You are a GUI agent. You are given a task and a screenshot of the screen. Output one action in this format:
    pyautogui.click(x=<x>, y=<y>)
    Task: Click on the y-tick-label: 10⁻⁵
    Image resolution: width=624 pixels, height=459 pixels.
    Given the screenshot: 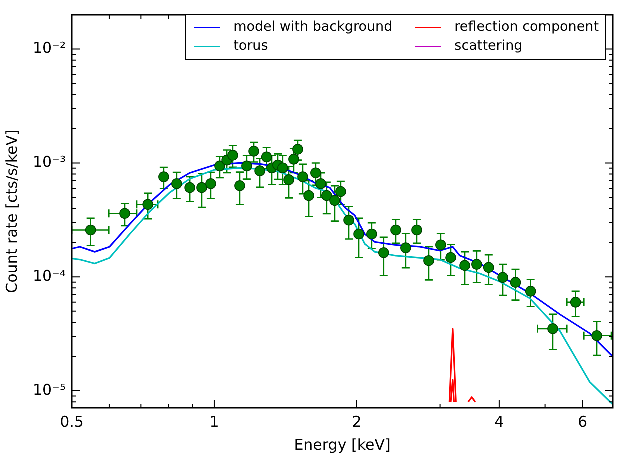 What is the action you would take?
    pyautogui.click(x=49, y=389)
    